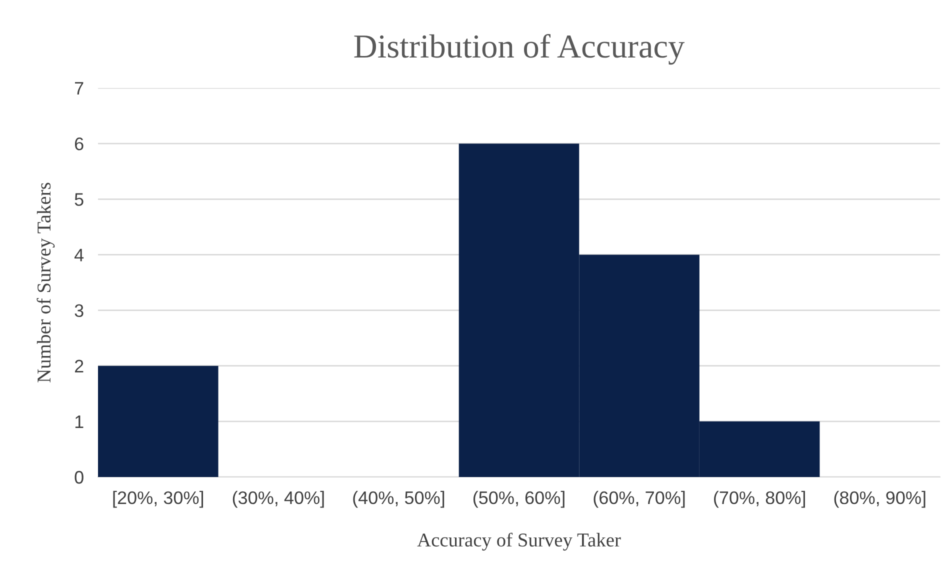 This screenshot has height=581, width=949. Describe the element at coordinates (45, 282) in the screenshot. I see `y-axis-title: Number of Survey Takers` at that location.